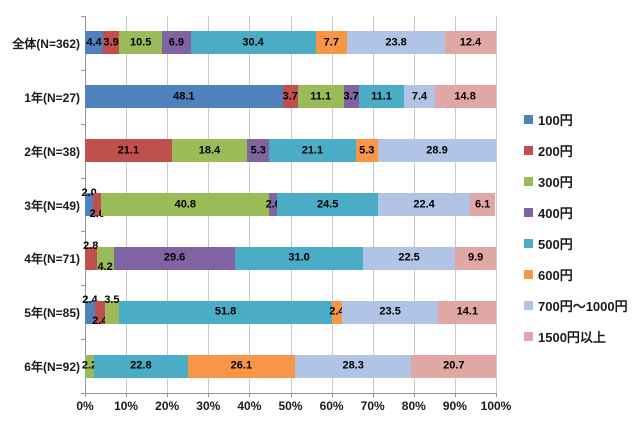  Describe the element at coordinates (52, 205) in the screenshot. I see `category-label: 3年(N=49)` at that location.